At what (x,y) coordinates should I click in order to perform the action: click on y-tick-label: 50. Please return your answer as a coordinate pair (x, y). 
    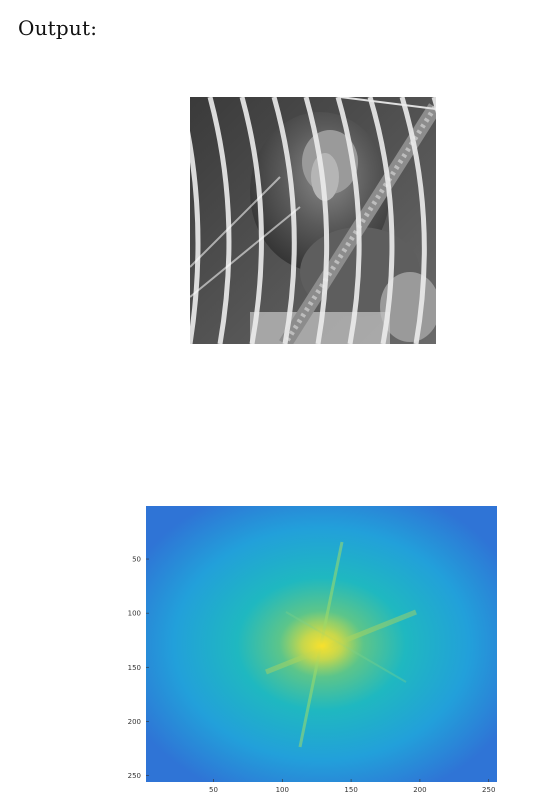
    Looking at the image, I should click on (136, 560).